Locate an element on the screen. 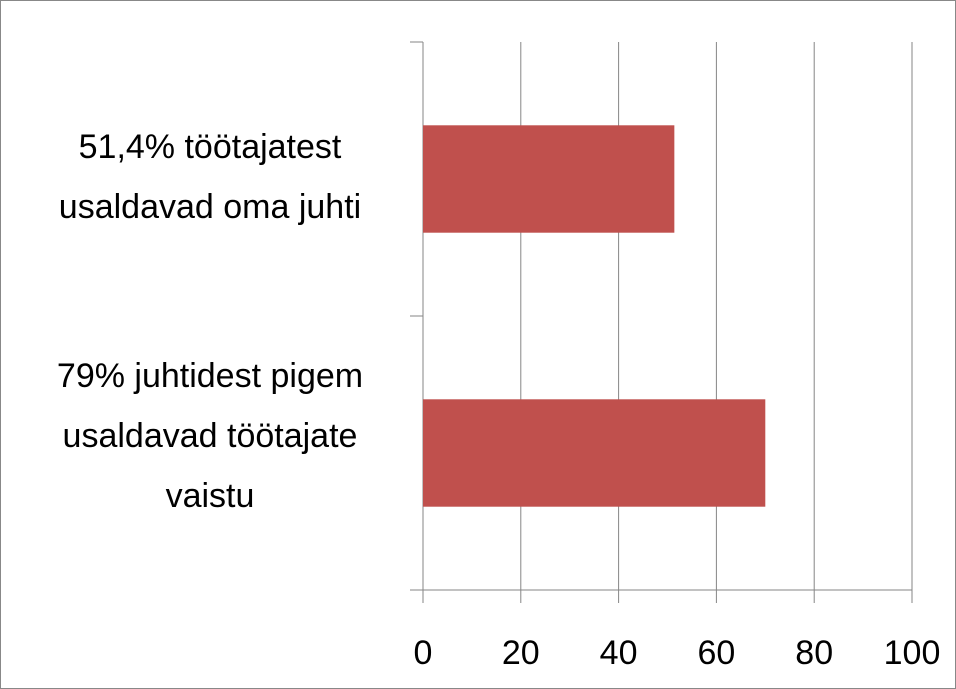 The image size is (956, 689). y-tick-label: vaistu is located at coordinates (210, 496).